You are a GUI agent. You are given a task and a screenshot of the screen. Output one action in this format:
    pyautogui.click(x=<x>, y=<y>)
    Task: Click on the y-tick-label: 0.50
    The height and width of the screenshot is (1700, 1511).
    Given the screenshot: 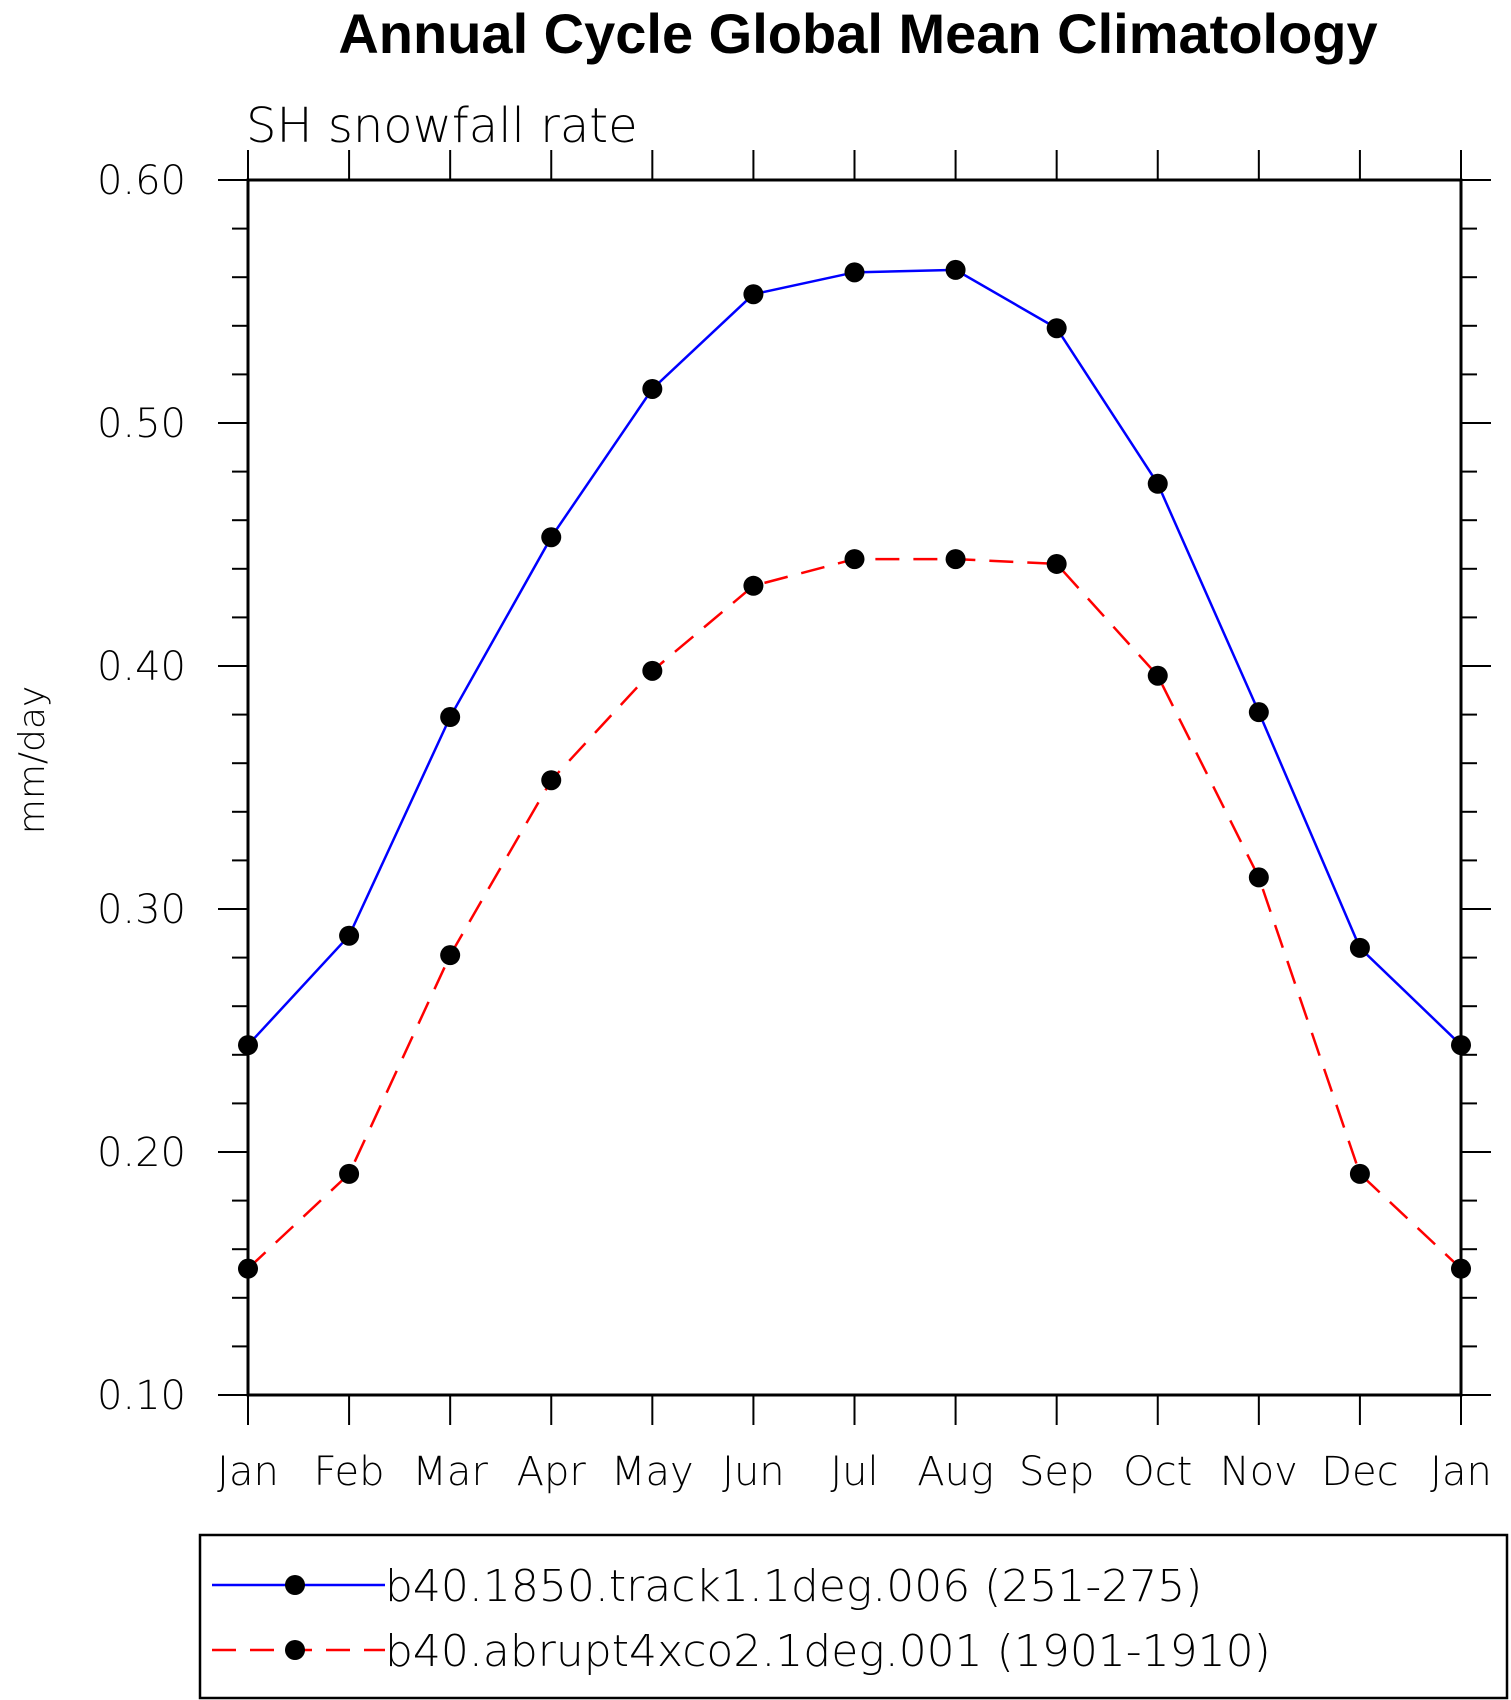 What is the action you would take?
    pyautogui.click(x=141, y=424)
    